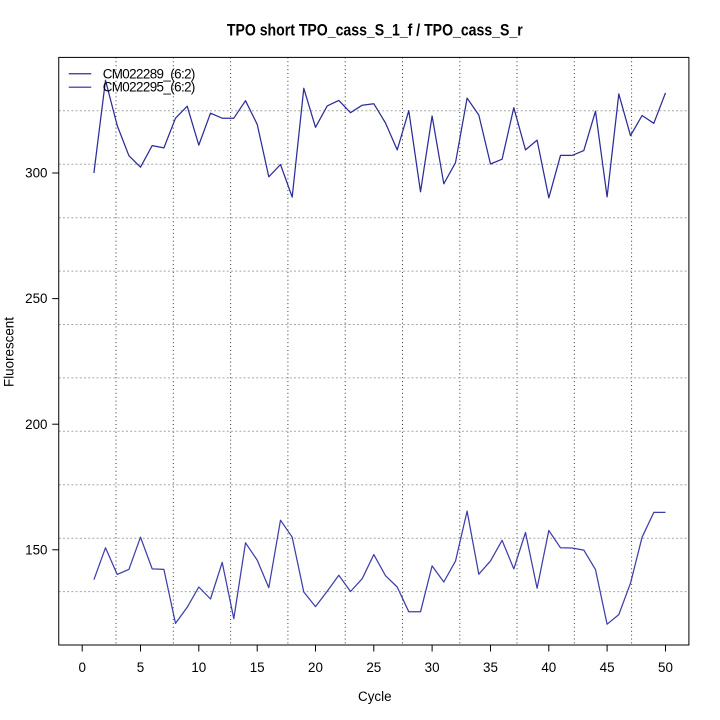 The image size is (720, 720). Describe the element at coordinates (432, 667) in the screenshot. I see `svg-text: 30` at that location.